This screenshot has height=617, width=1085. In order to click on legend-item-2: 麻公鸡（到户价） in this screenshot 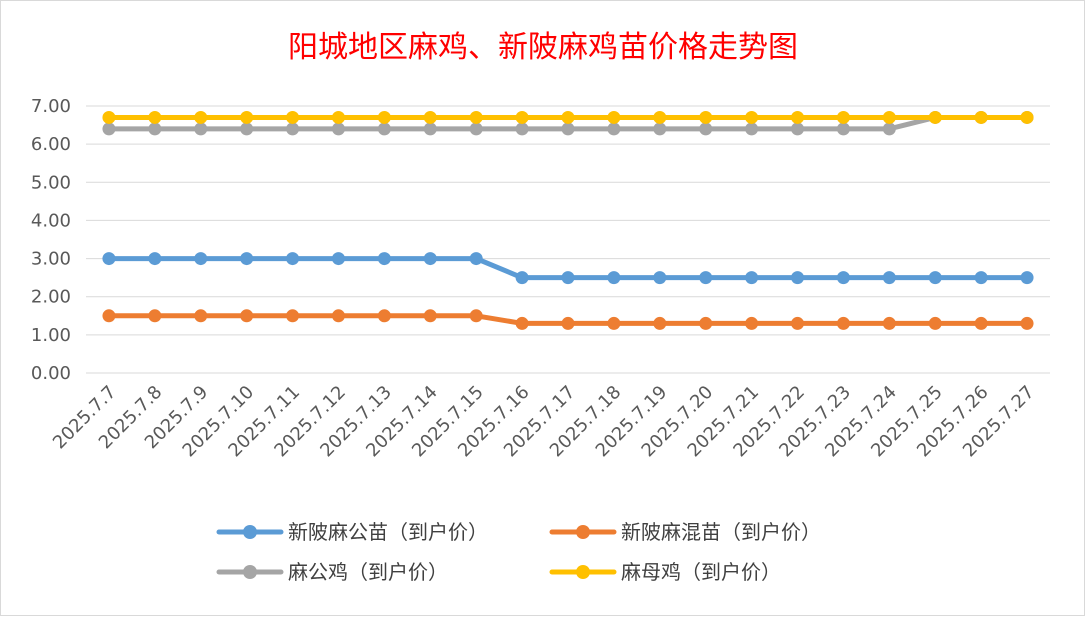, I will do `click(332, 572)`.